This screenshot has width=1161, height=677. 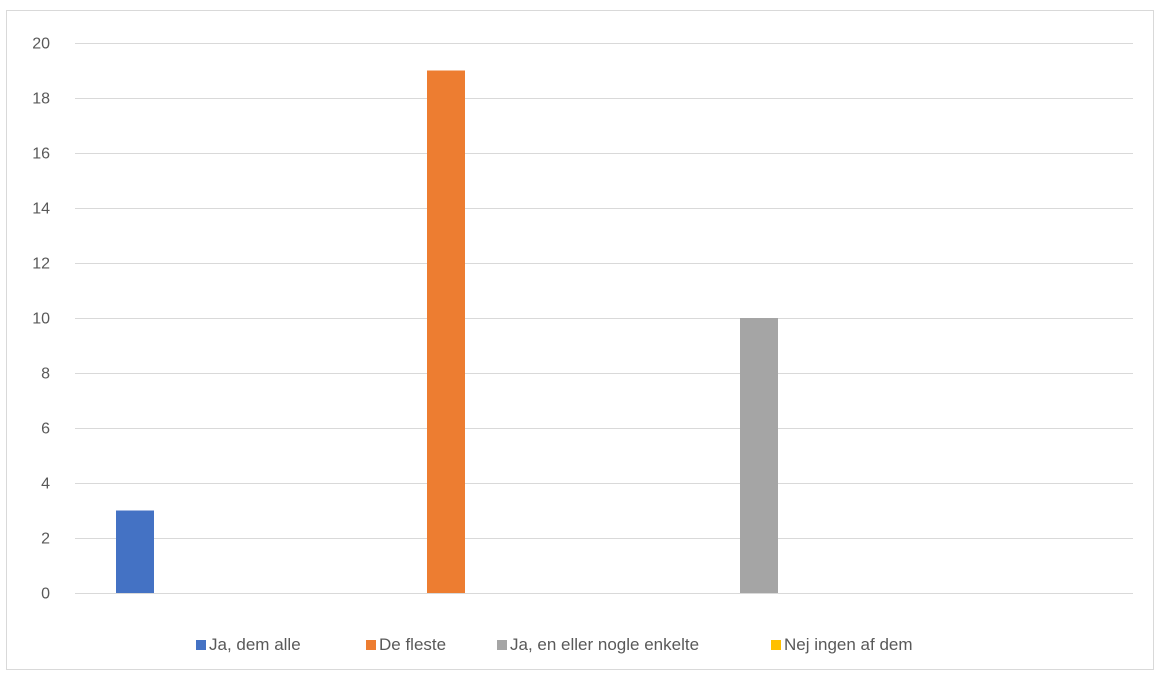 What do you see at coordinates (41, 154) in the screenshot?
I see `y-tick-label: 16` at bounding box center [41, 154].